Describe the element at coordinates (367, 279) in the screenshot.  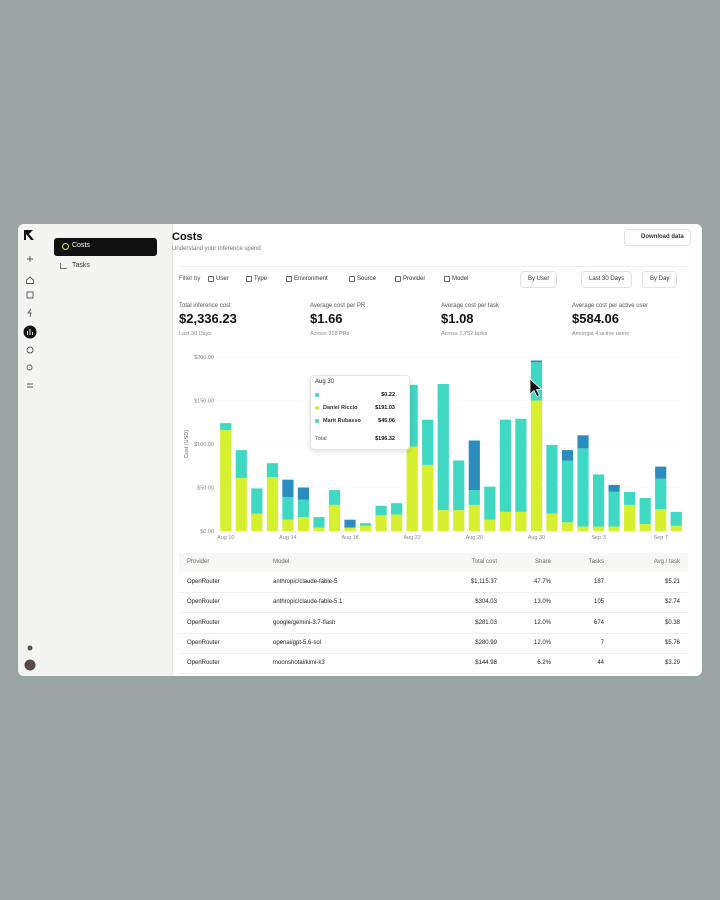
I see `filter-chip: Source` at that location.